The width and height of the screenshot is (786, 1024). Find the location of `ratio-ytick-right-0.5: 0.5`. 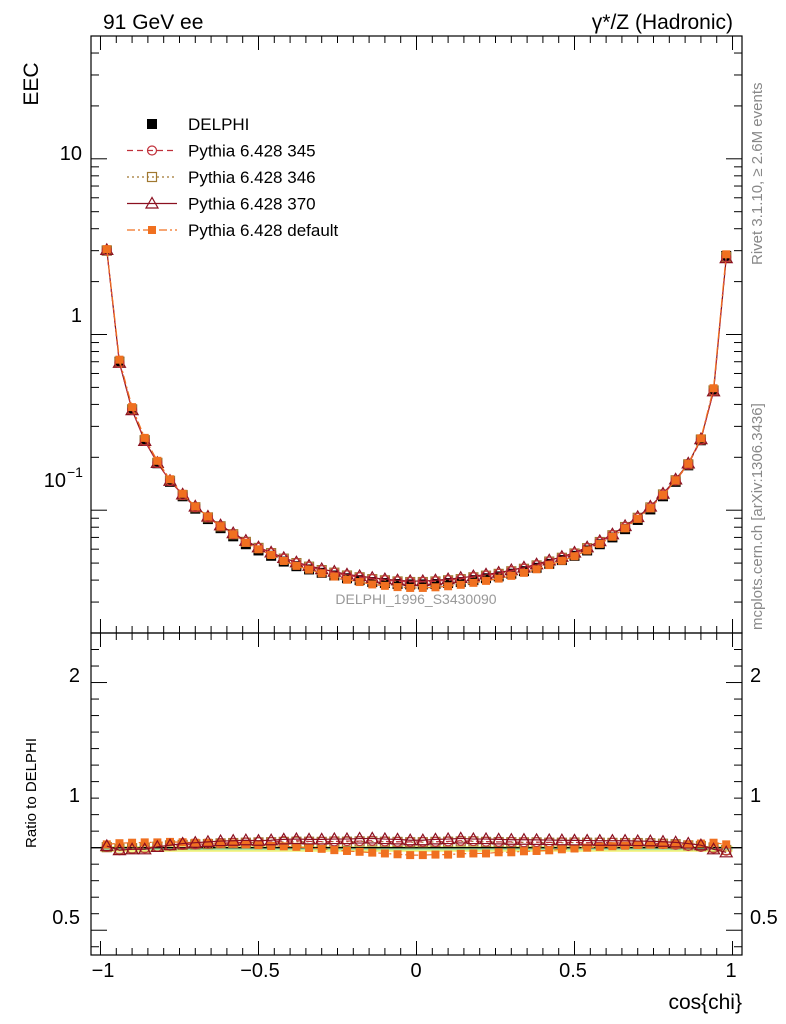

ratio-ytick-right-0.5: 0.5 is located at coordinates (764, 918).